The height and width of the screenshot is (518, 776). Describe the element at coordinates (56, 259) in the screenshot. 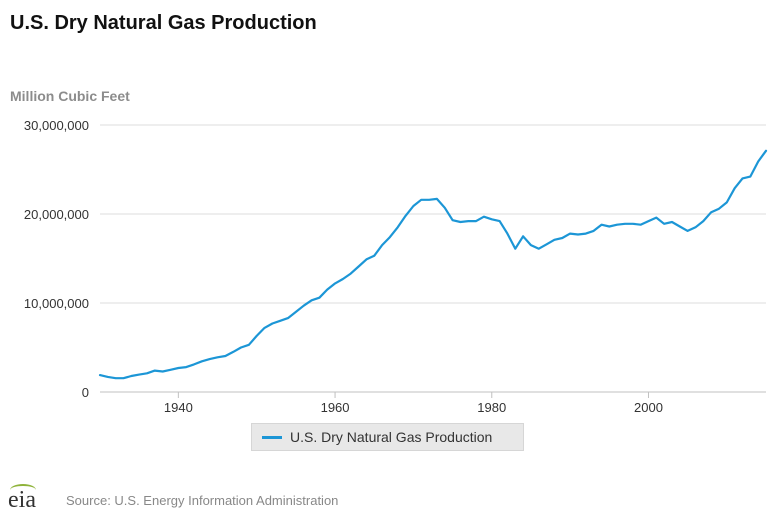

I see `y-tick-labels: 0 10,000,000 20,000,000 30,000,000` at that location.